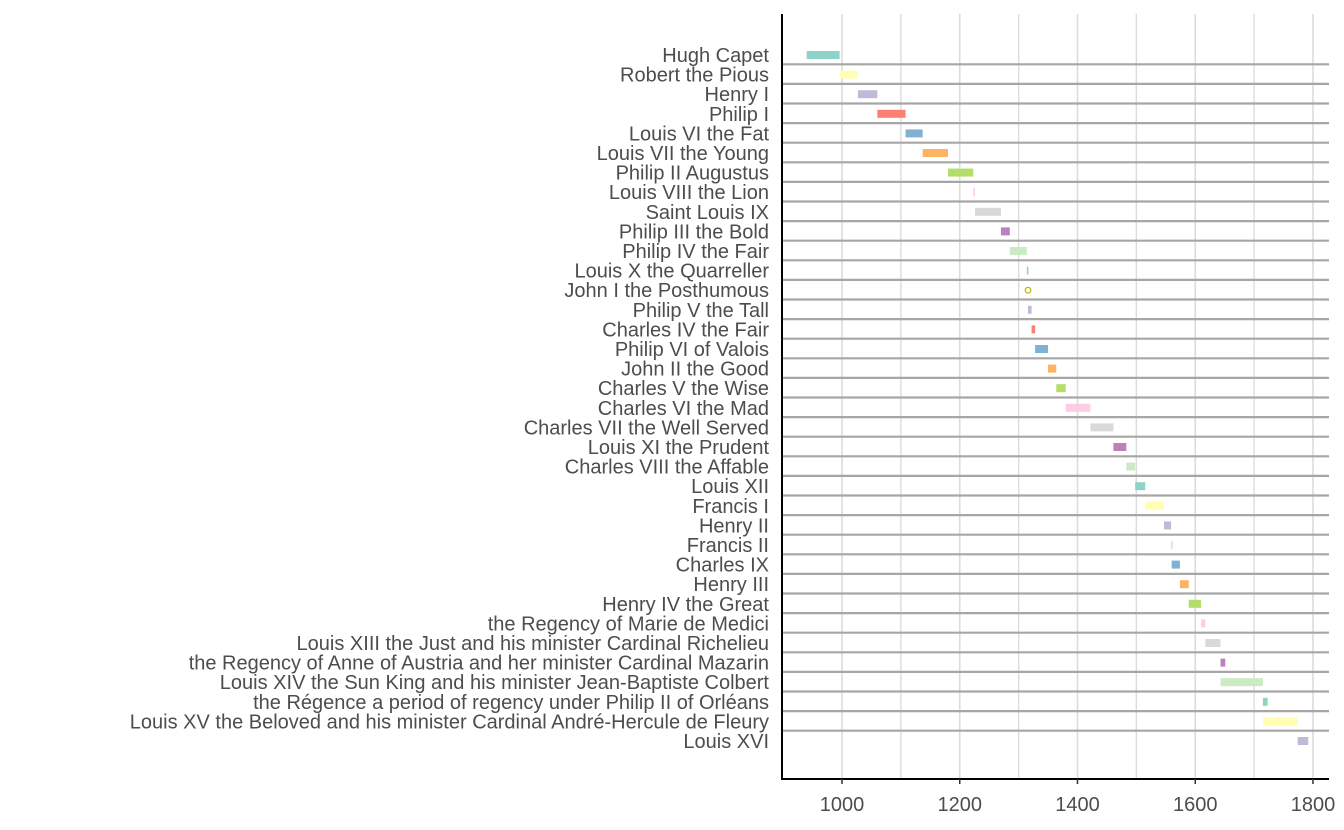 The height and width of the screenshot is (830, 1344). What do you see at coordinates (692, 174) in the screenshot?
I see `y-axis-label: Philip II Augustus` at bounding box center [692, 174].